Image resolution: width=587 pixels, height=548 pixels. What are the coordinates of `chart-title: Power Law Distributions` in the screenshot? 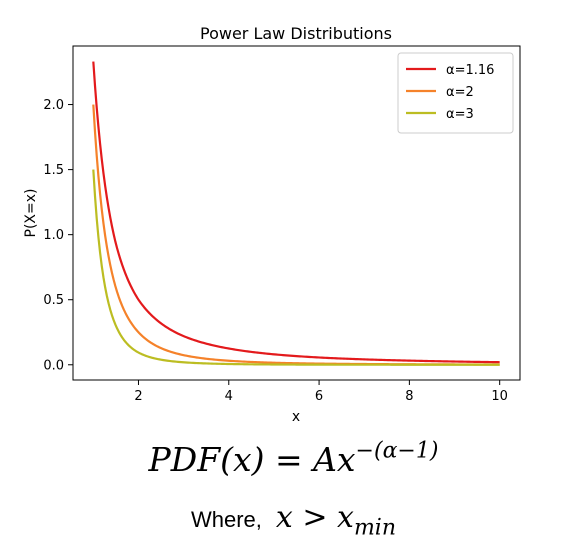 It's located at (296, 33).